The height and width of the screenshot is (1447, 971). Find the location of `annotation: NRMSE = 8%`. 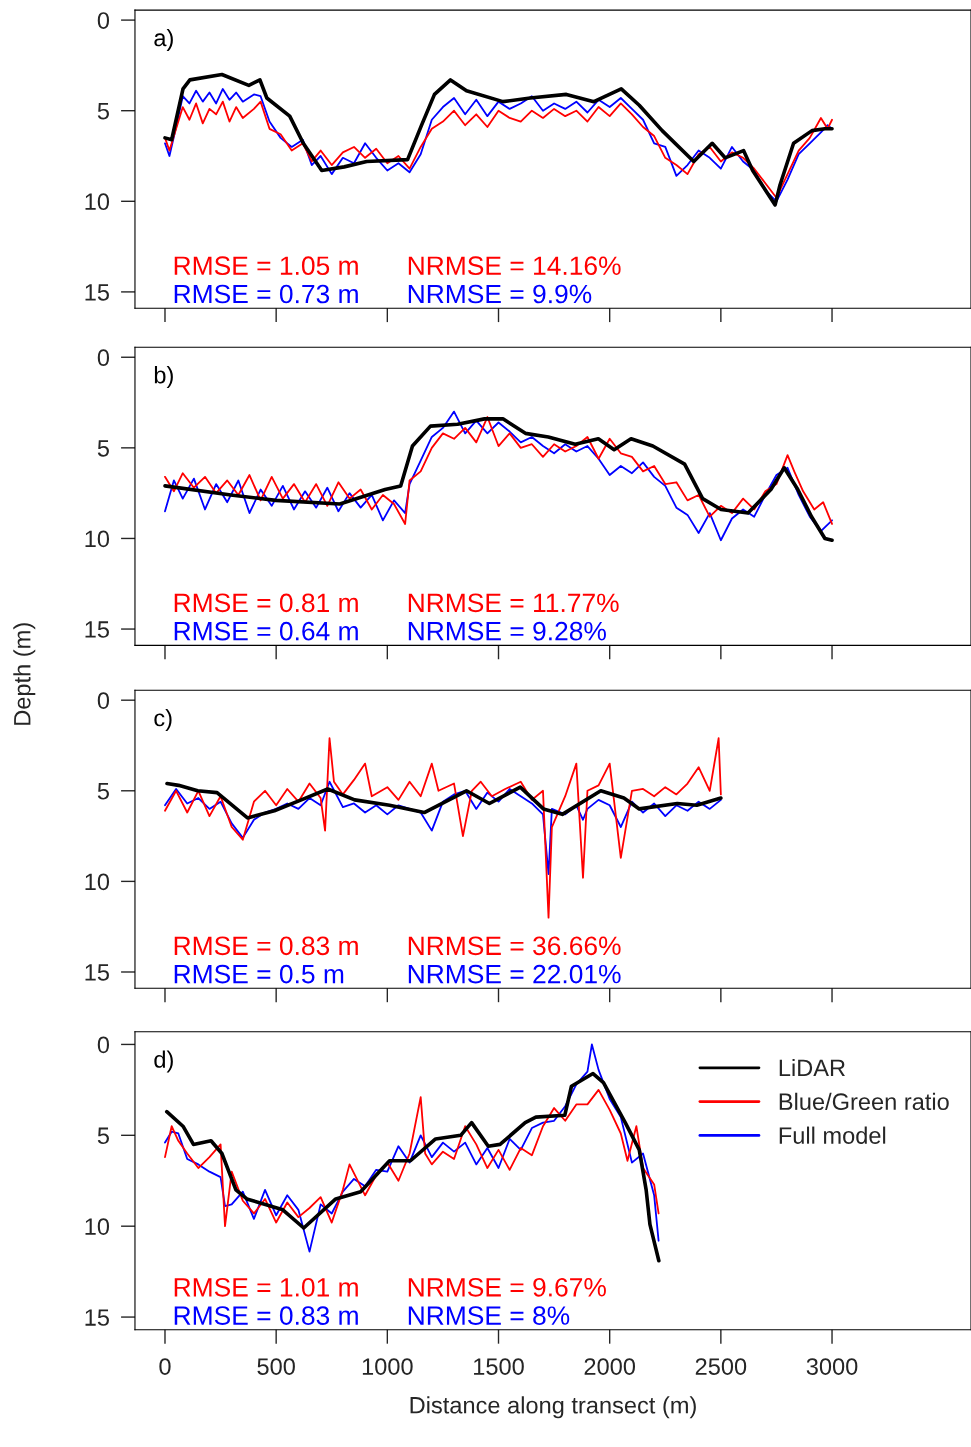

annotation: NRMSE = 8% is located at coordinates (489, 1315).